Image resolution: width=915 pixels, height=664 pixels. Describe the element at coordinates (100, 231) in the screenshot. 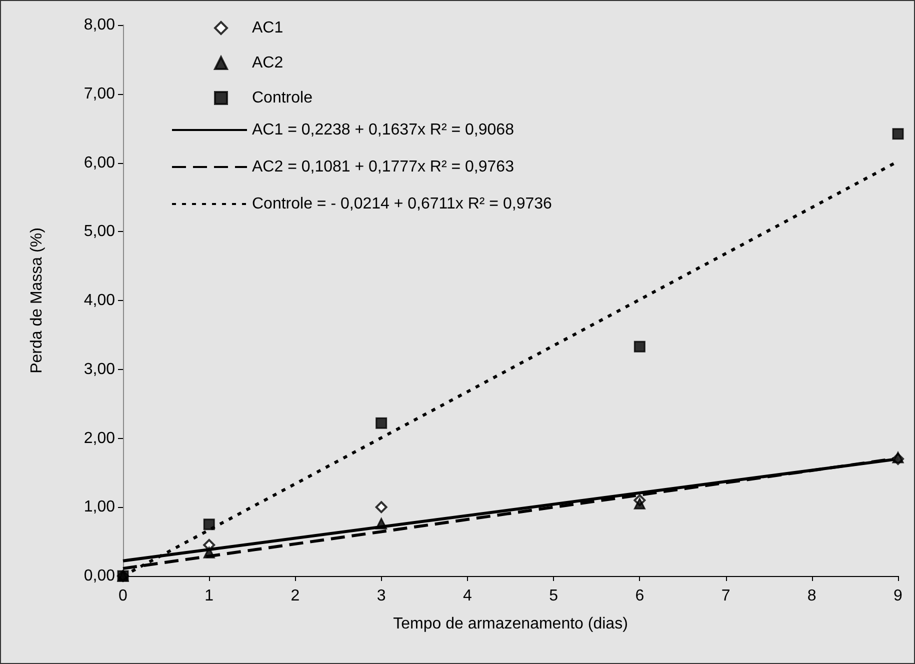

I see `y-tick-label: 5,00` at that location.